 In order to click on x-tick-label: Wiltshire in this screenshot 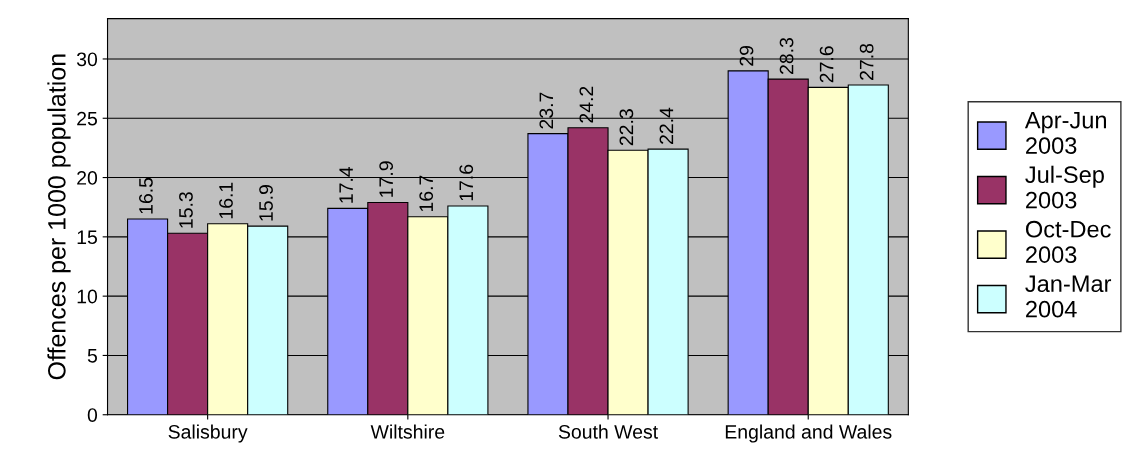, I will do `click(407, 431)`.